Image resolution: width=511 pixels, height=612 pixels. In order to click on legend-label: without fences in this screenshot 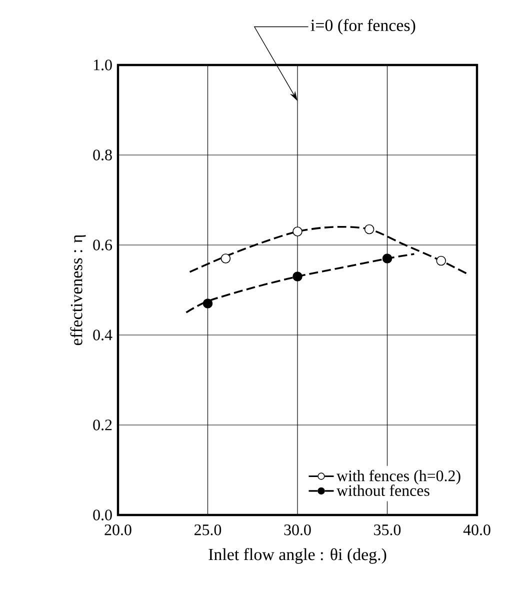, I will do `click(383, 490)`.